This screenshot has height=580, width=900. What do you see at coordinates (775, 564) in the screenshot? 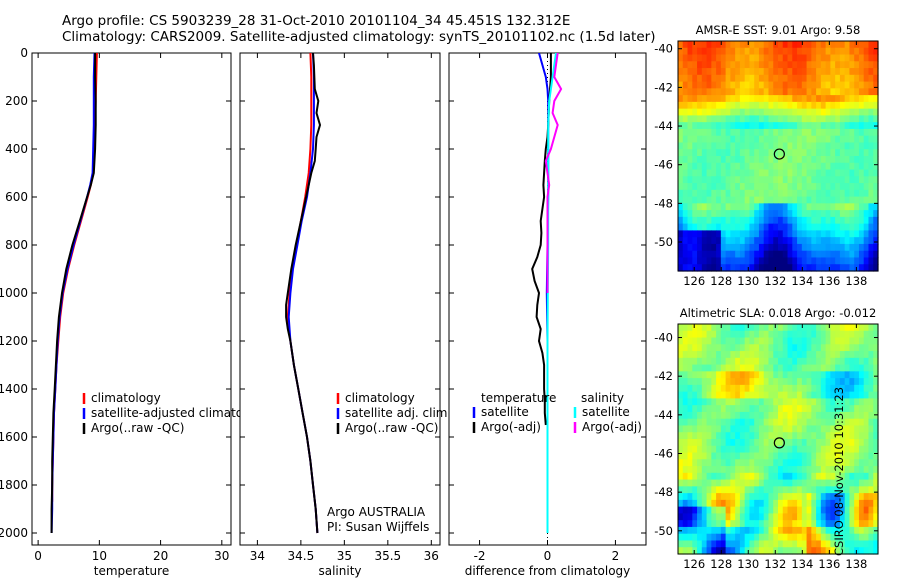
I see `sla-map-xtick-label: 132` at bounding box center [775, 564].